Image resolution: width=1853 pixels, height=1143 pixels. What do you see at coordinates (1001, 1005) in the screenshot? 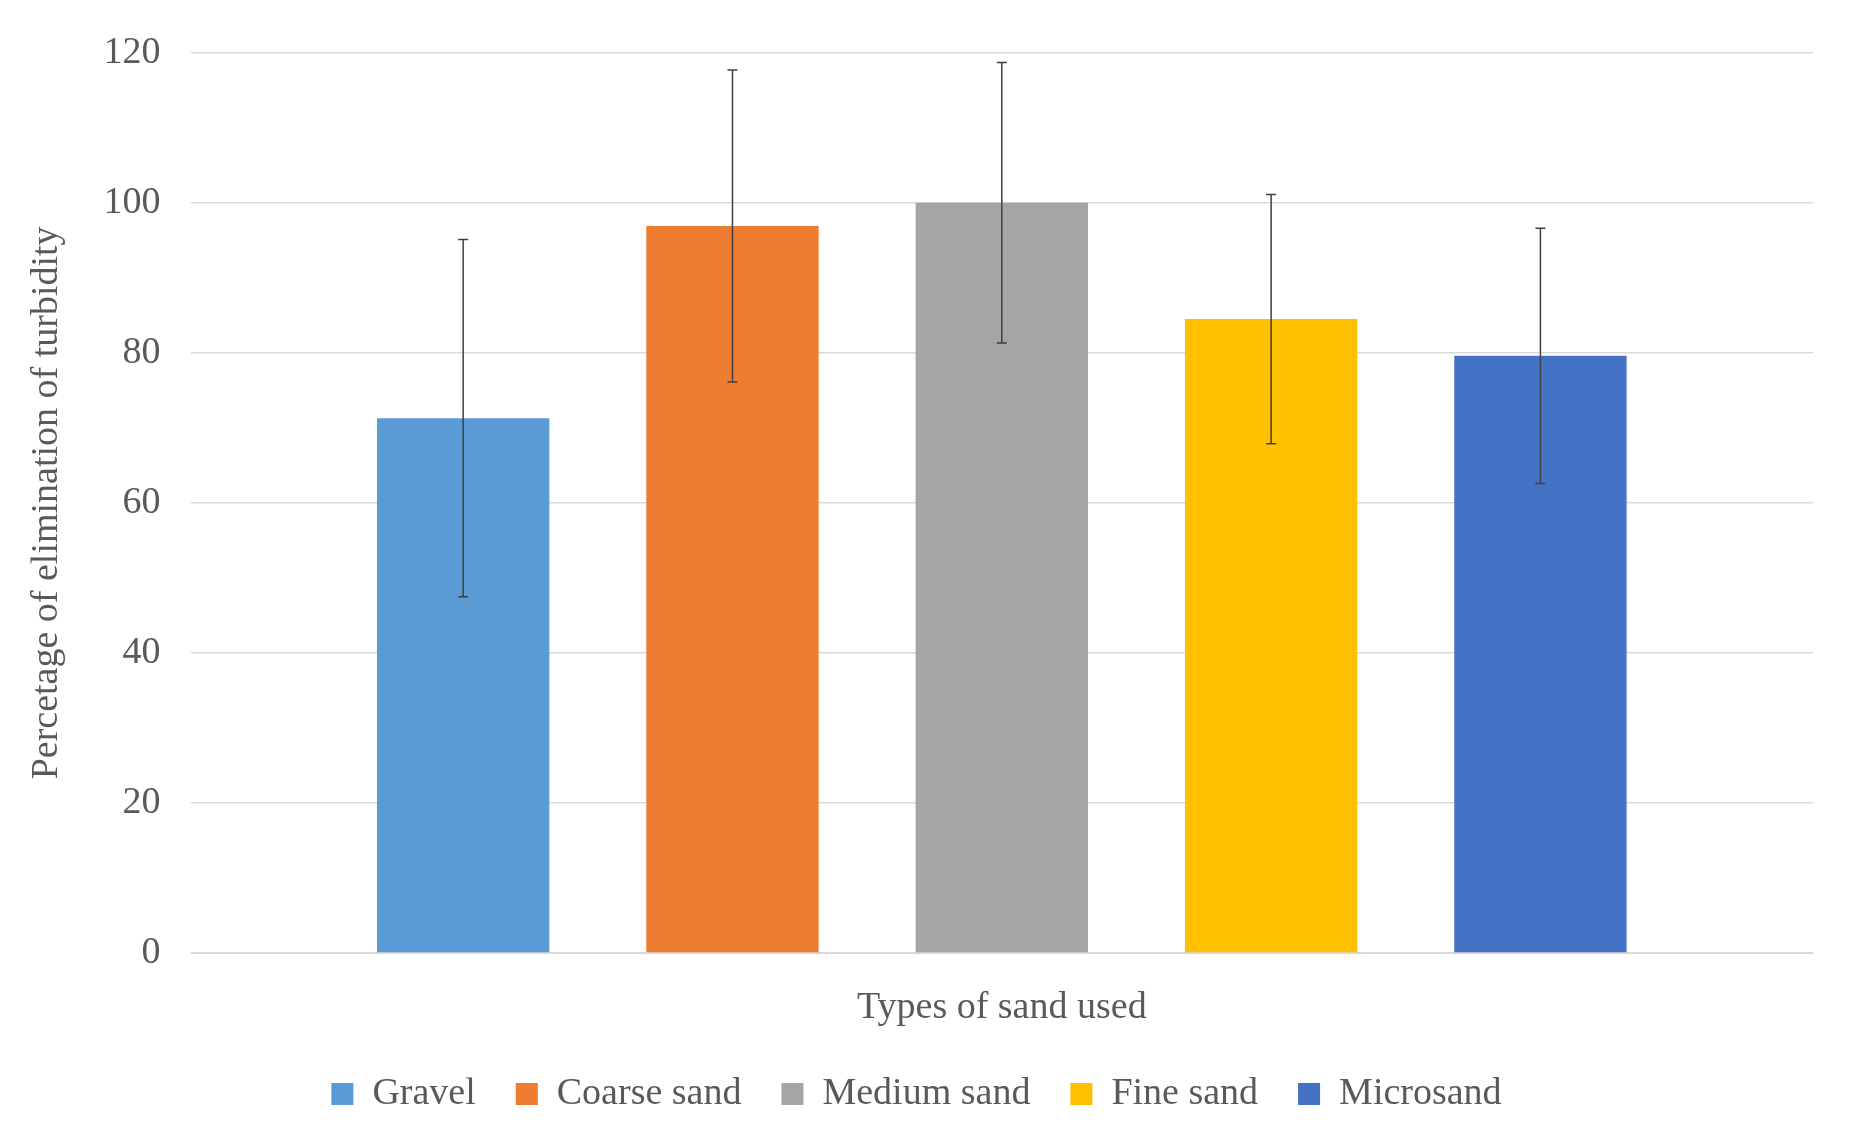
I see `x-axis-title: Types of sand used` at bounding box center [1001, 1005].